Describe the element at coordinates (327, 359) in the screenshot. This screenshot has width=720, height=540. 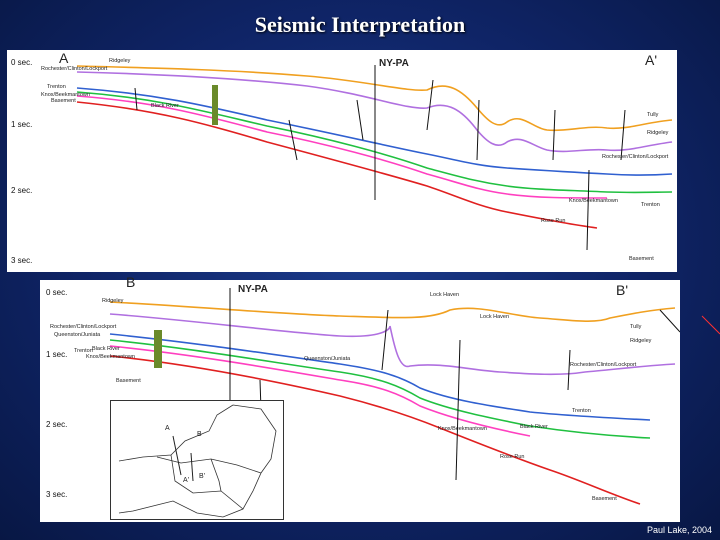
I see `fm-b-right-10: Queenston/Juniata` at that location.